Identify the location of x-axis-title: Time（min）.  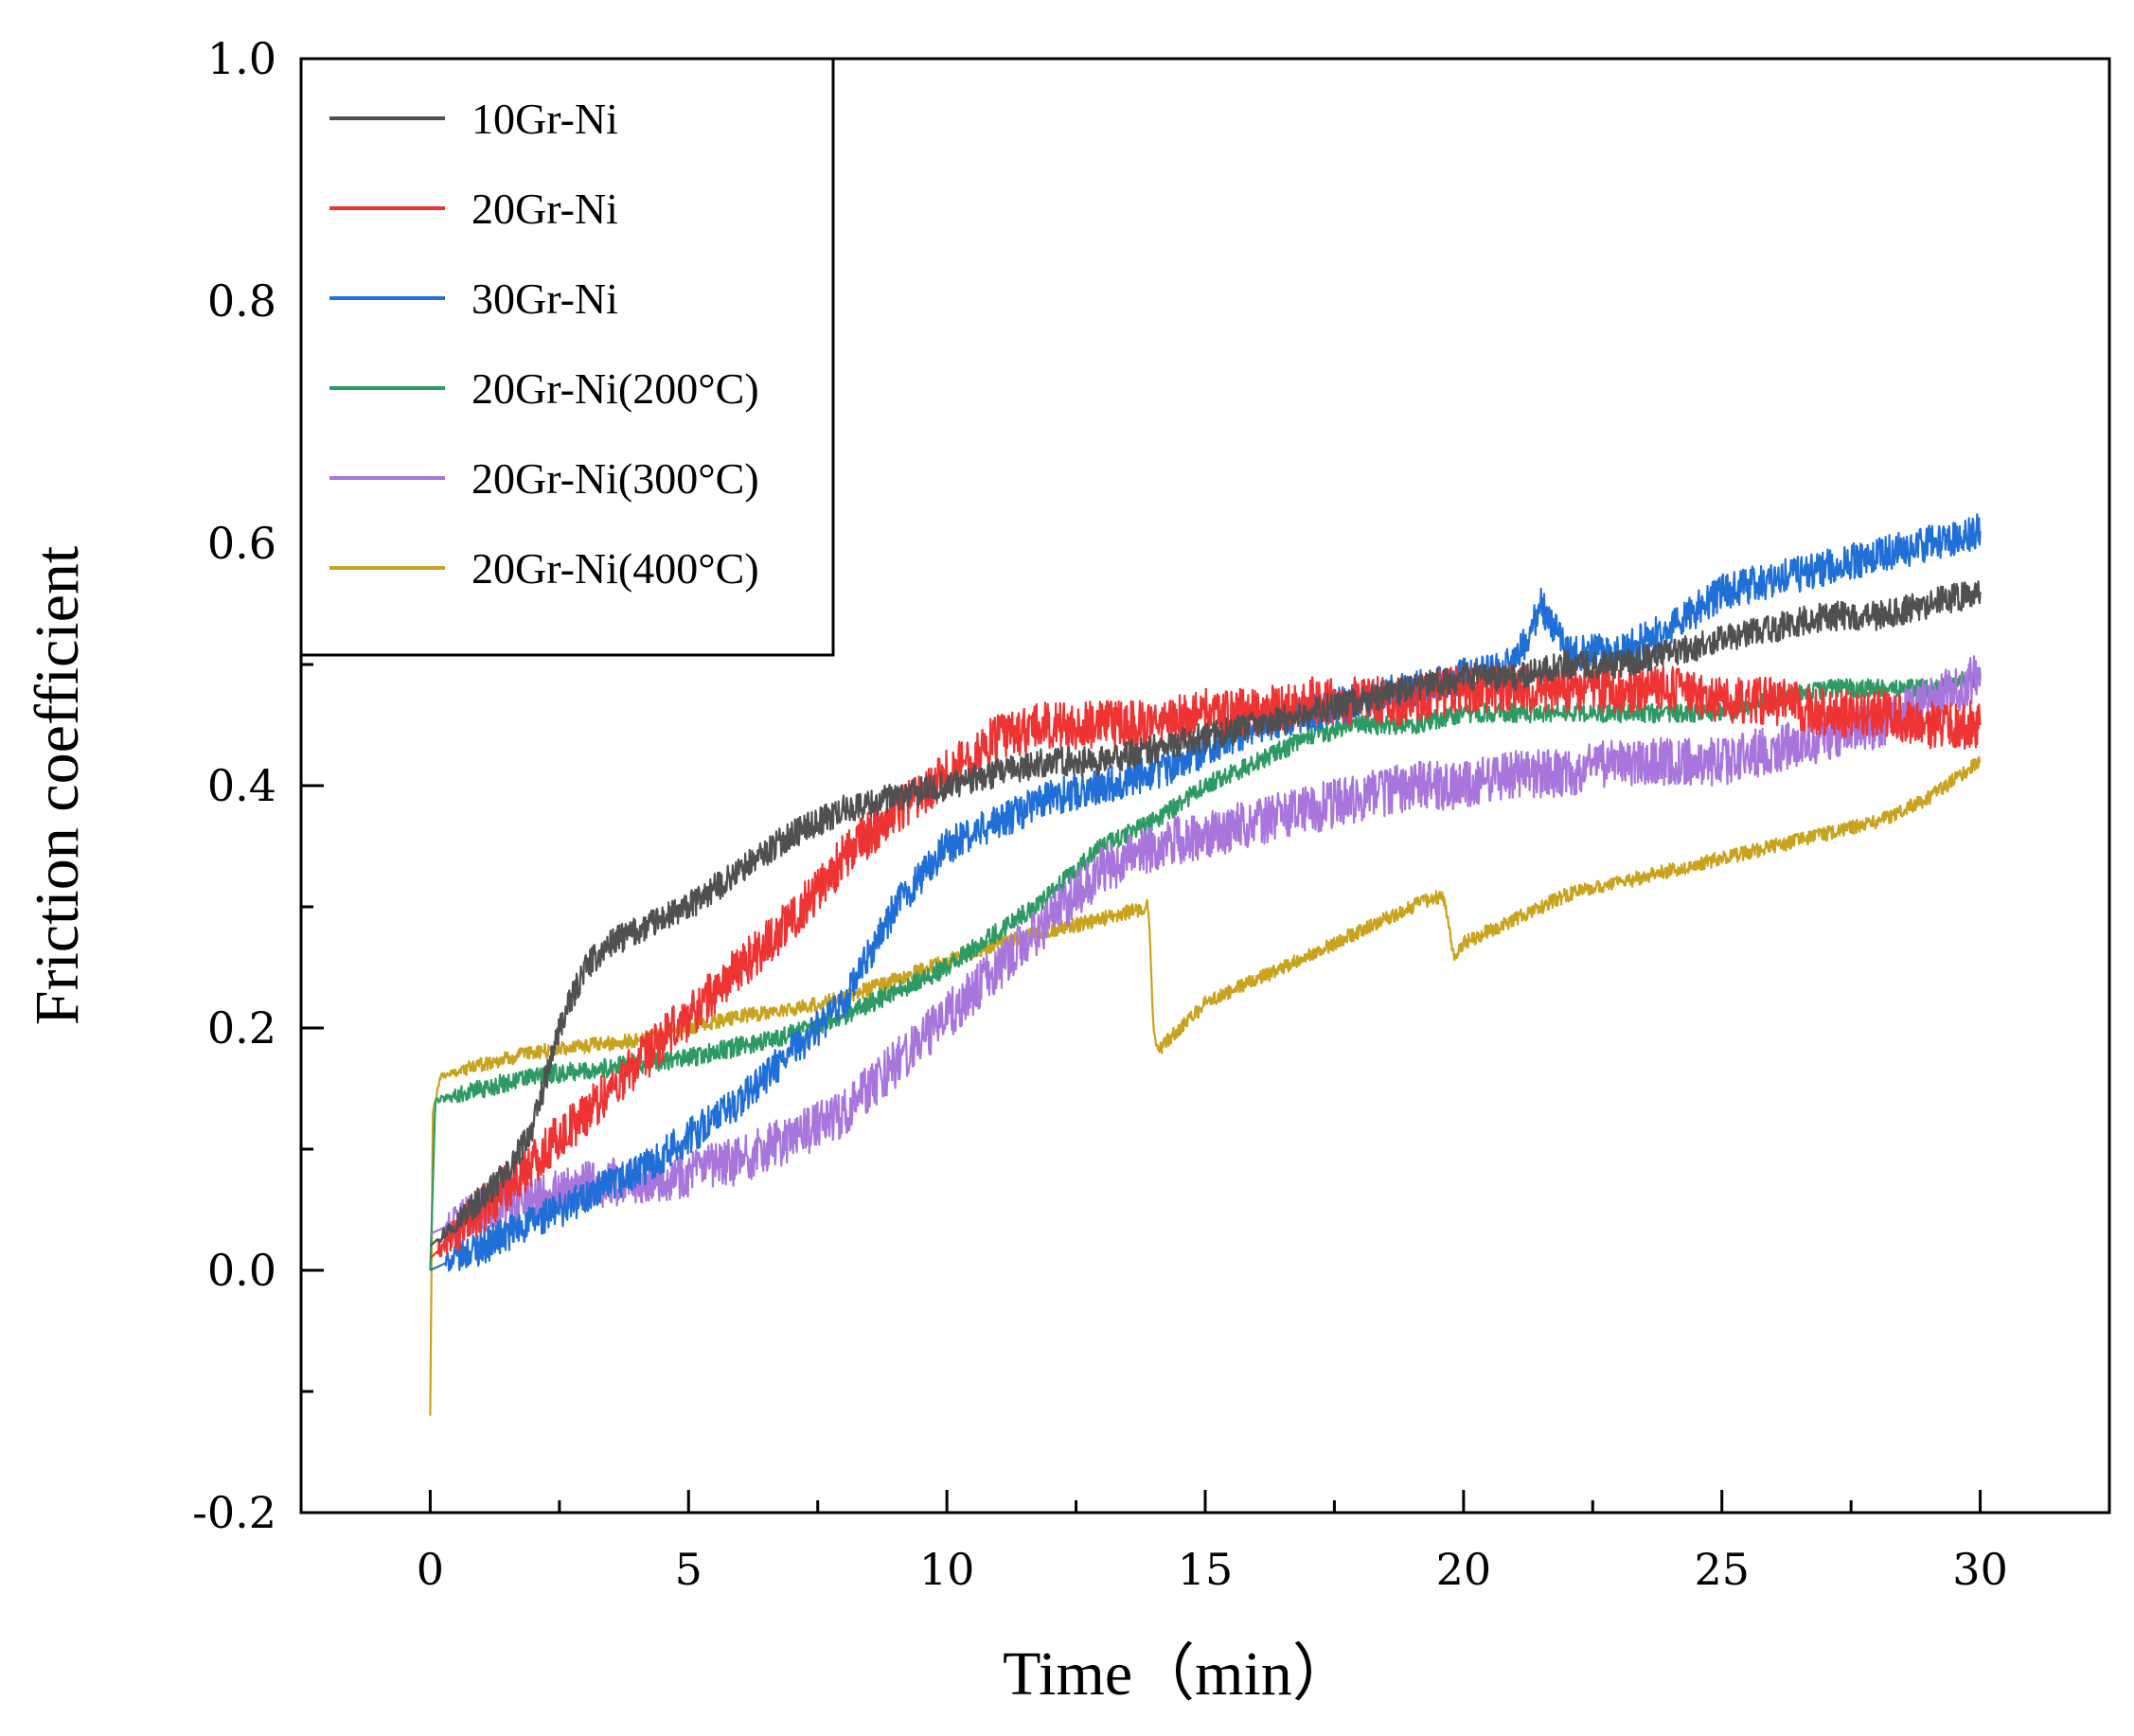
(1179, 1674).